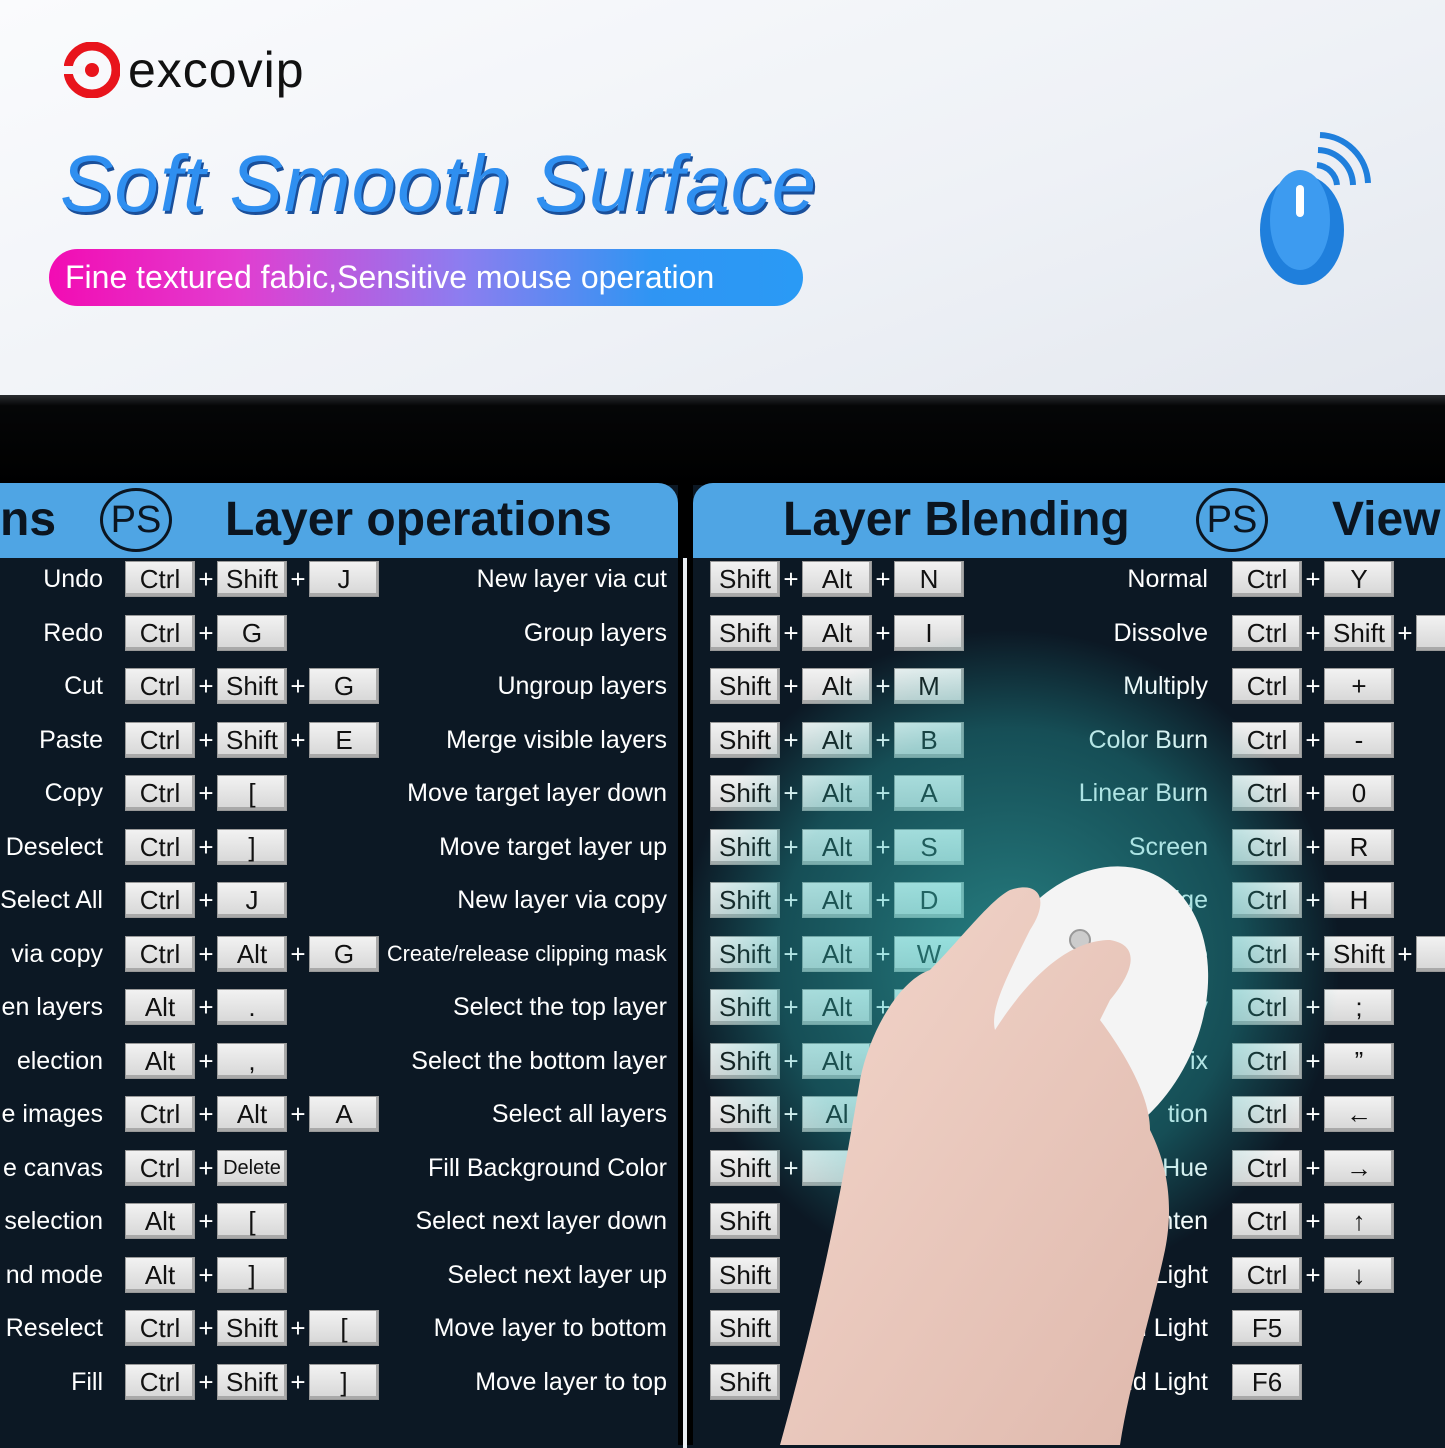  What do you see at coordinates (344, 739) in the screenshot?
I see `key-e: E` at bounding box center [344, 739].